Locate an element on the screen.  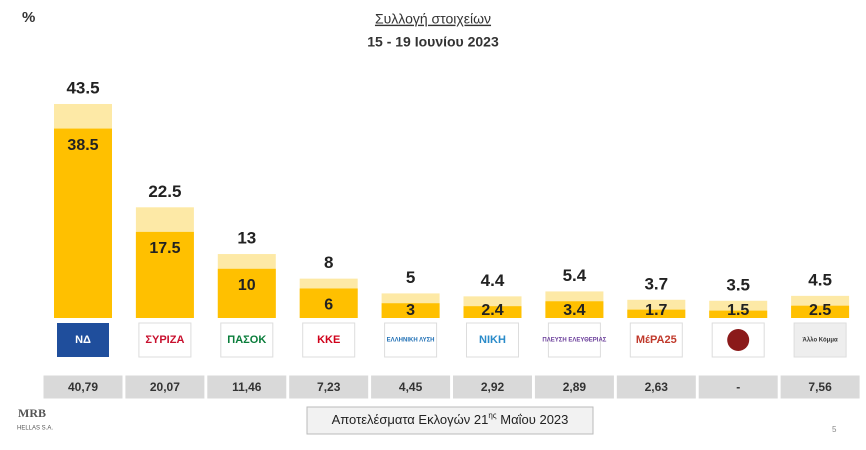
party-emblem is located at coordinates (738, 340).